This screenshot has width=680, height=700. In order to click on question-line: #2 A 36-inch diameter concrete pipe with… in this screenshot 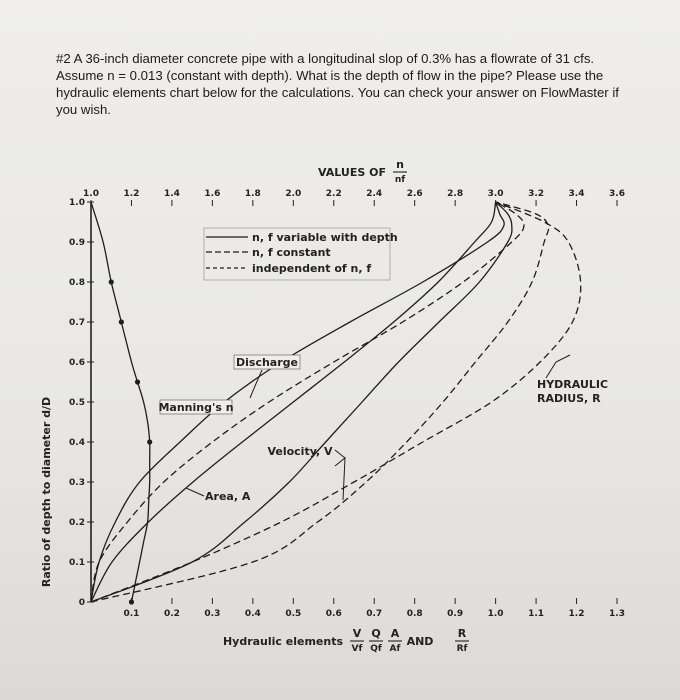, I will do `click(325, 58)`.